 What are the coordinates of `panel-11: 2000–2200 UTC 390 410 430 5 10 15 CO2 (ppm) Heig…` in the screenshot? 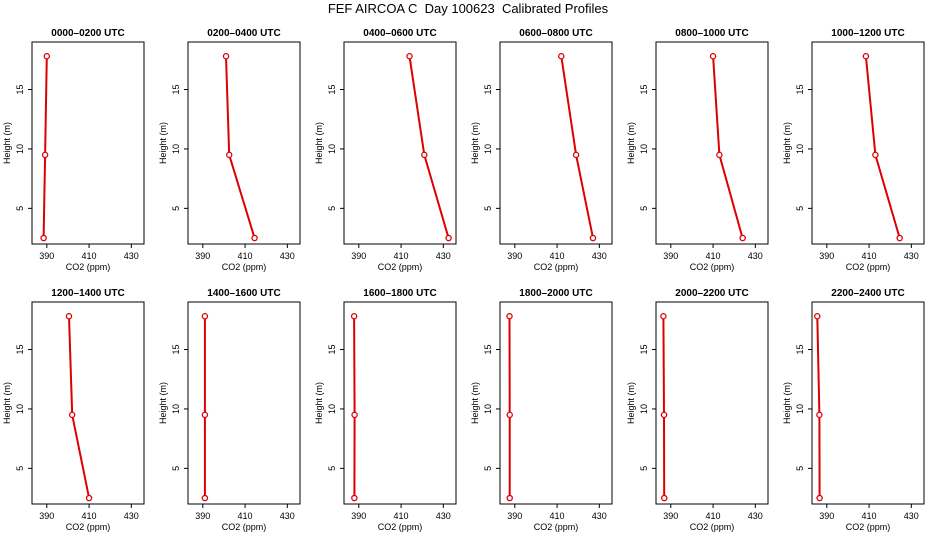 It's located at (697, 410).